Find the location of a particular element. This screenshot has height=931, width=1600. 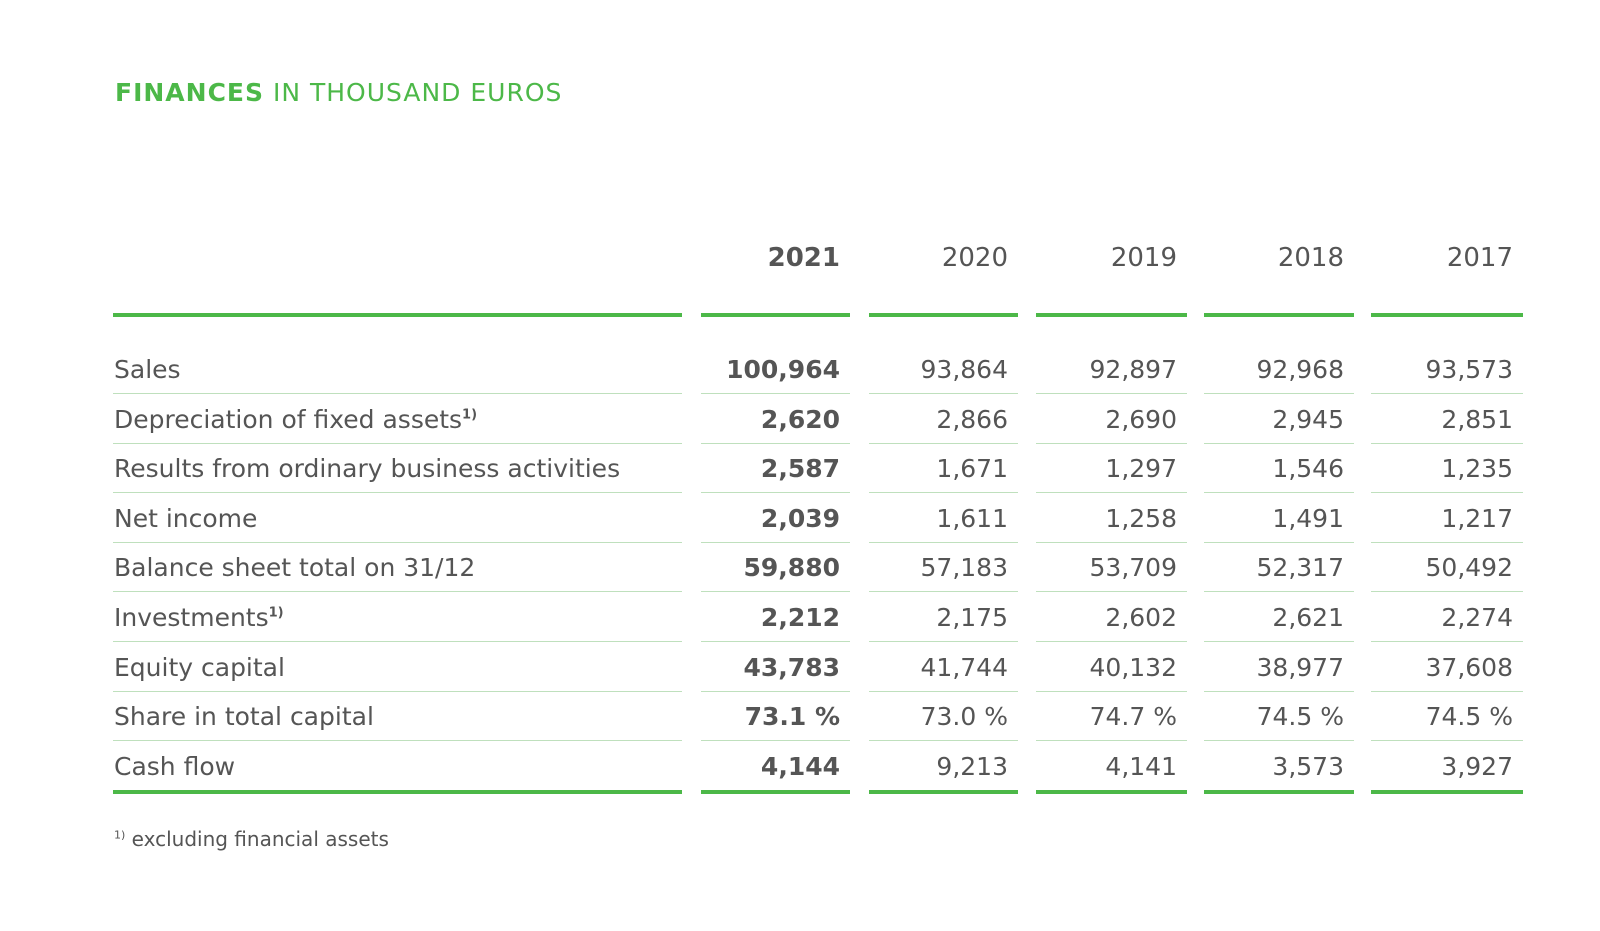

cell: 2,274 is located at coordinates (1477, 617).